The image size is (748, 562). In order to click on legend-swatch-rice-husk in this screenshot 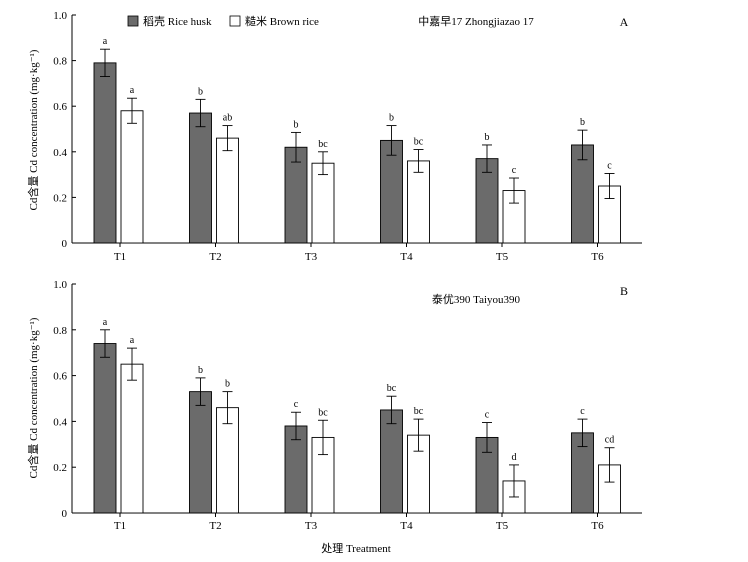, I will do `click(133, 21)`.